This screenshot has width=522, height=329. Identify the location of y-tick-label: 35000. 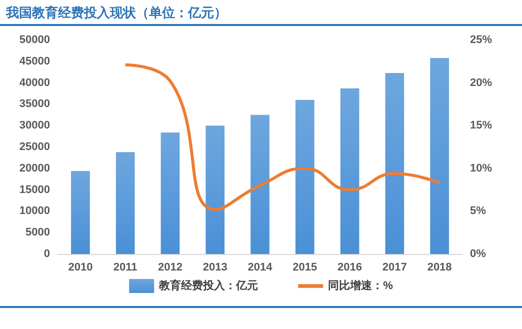
(34, 104).